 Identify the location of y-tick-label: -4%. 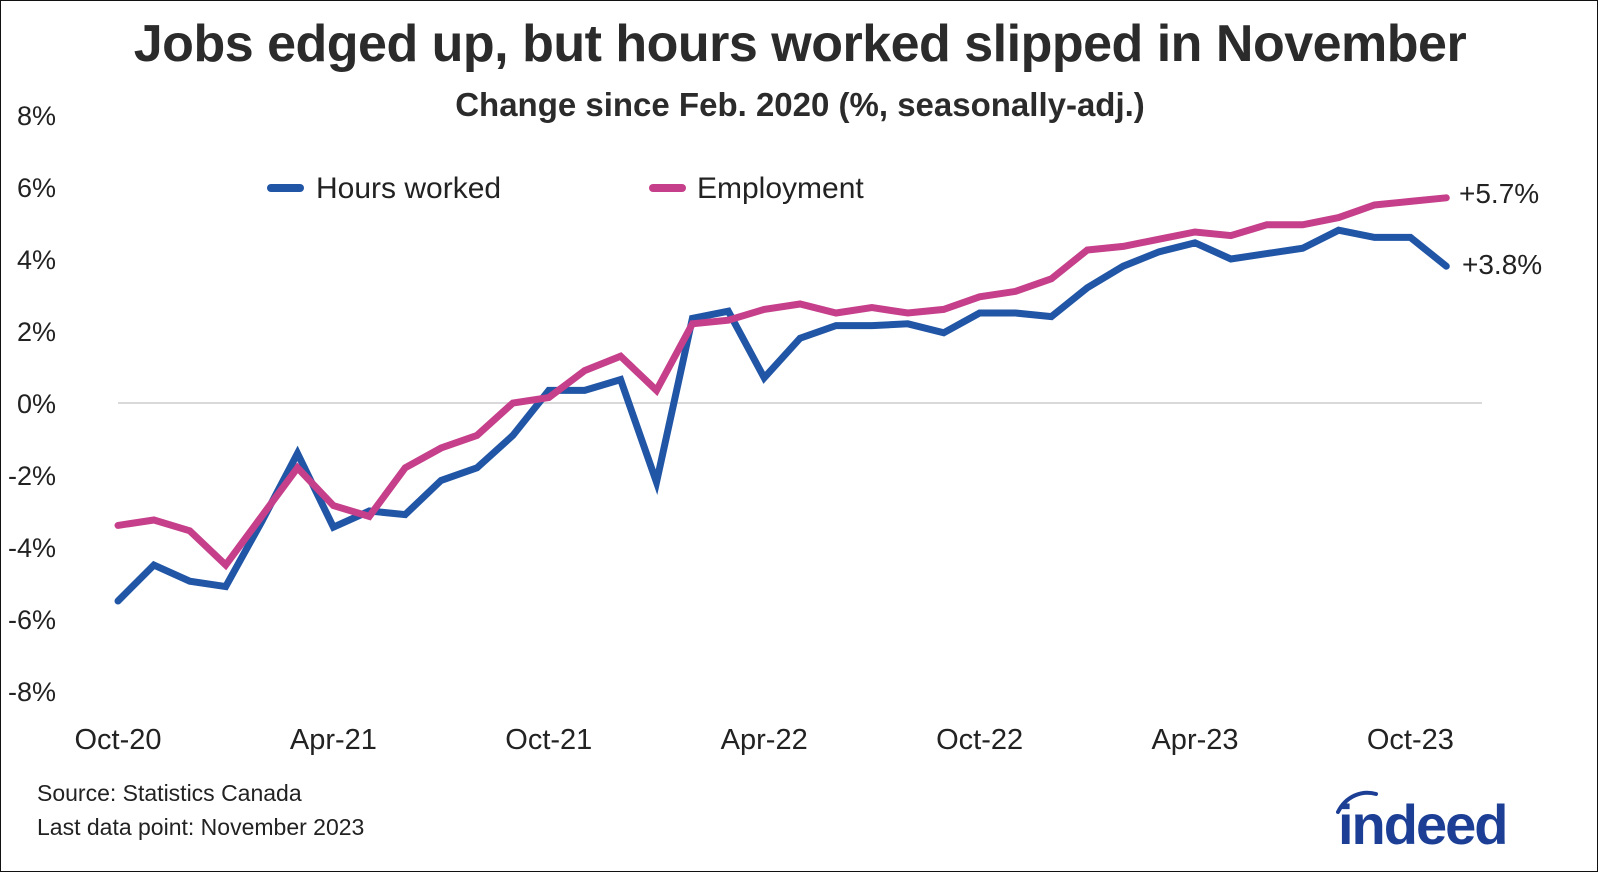
(32, 548).